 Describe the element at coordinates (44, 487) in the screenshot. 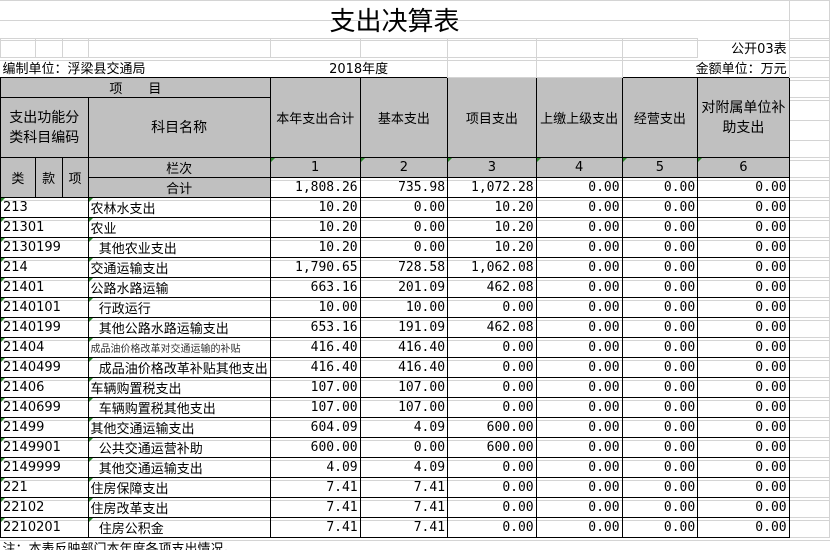

I see `subject-code: 221` at that location.